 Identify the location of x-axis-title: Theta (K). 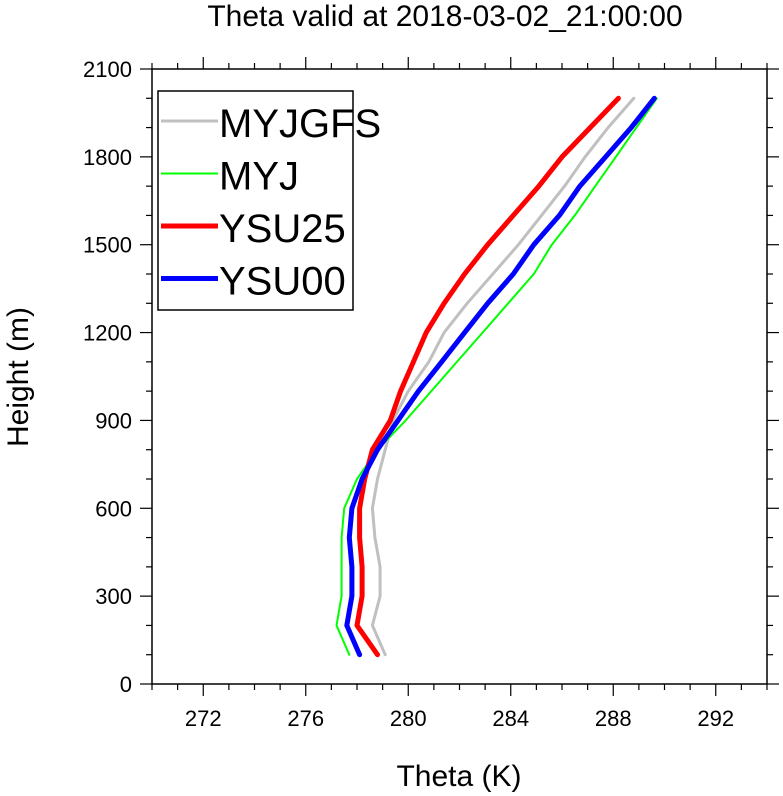
(458, 776).